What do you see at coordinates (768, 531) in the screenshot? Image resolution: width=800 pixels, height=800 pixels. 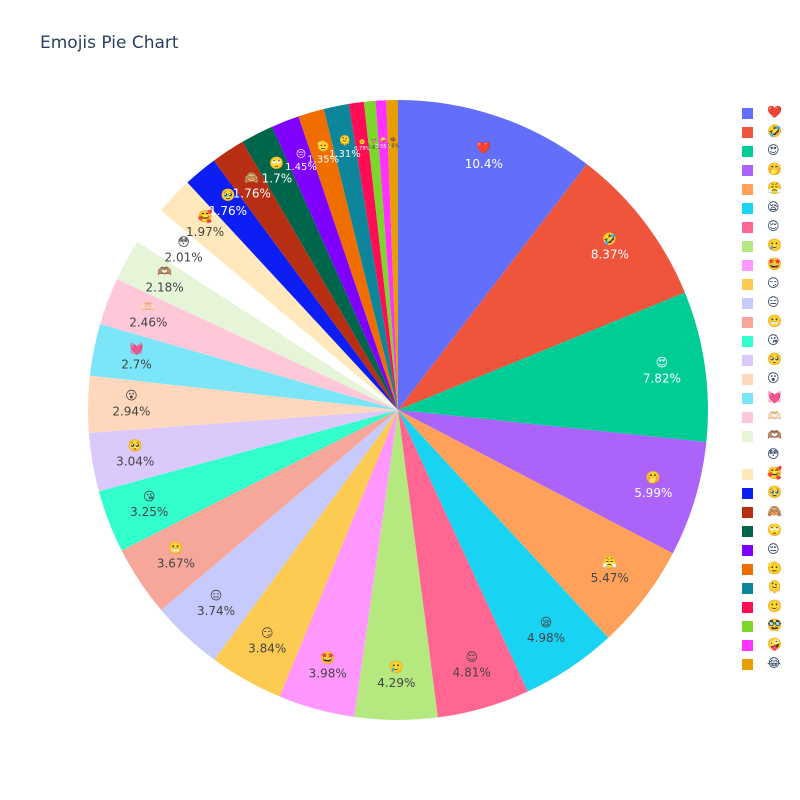 I see `legend-item: 🙄` at bounding box center [768, 531].